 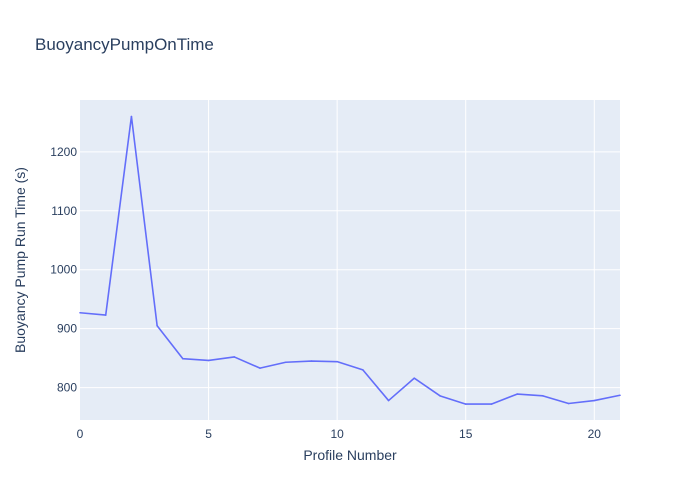 What do you see at coordinates (64, 211) in the screenshot?
I see `y-tick-label: 1100` at bounding box center [64, 211].